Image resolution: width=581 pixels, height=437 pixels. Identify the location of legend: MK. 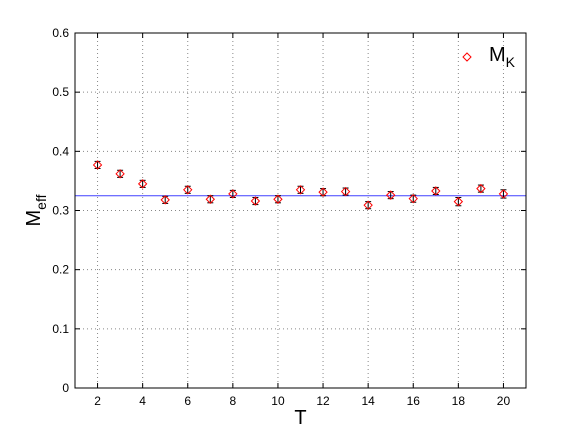
(489, 57).